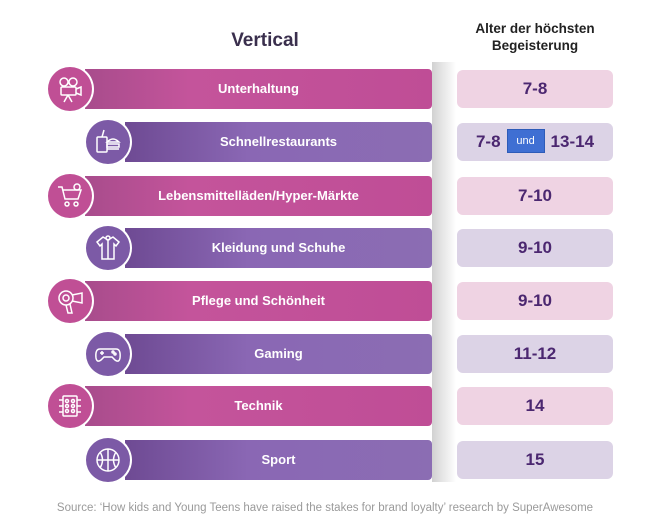  I want to click on row-sport: Sport 15, so click(325, 460).